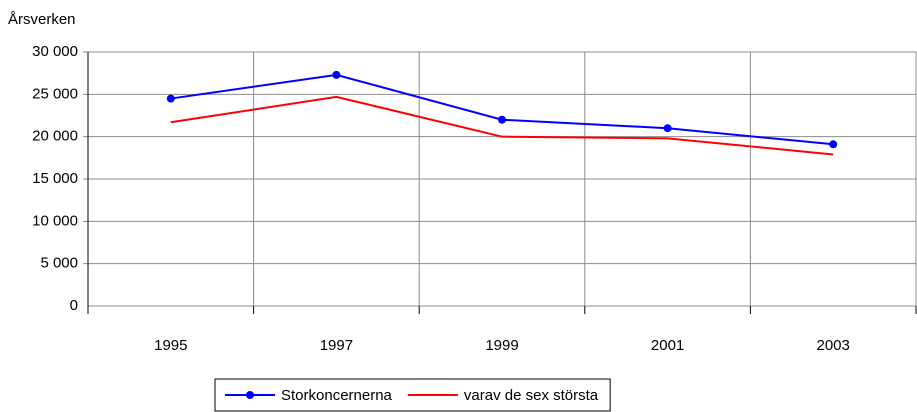 The image size is (917, 412). Describe the element at coordinates (55, 51) in the screenshot. I see `y-tick-label: 30 000` at that location.